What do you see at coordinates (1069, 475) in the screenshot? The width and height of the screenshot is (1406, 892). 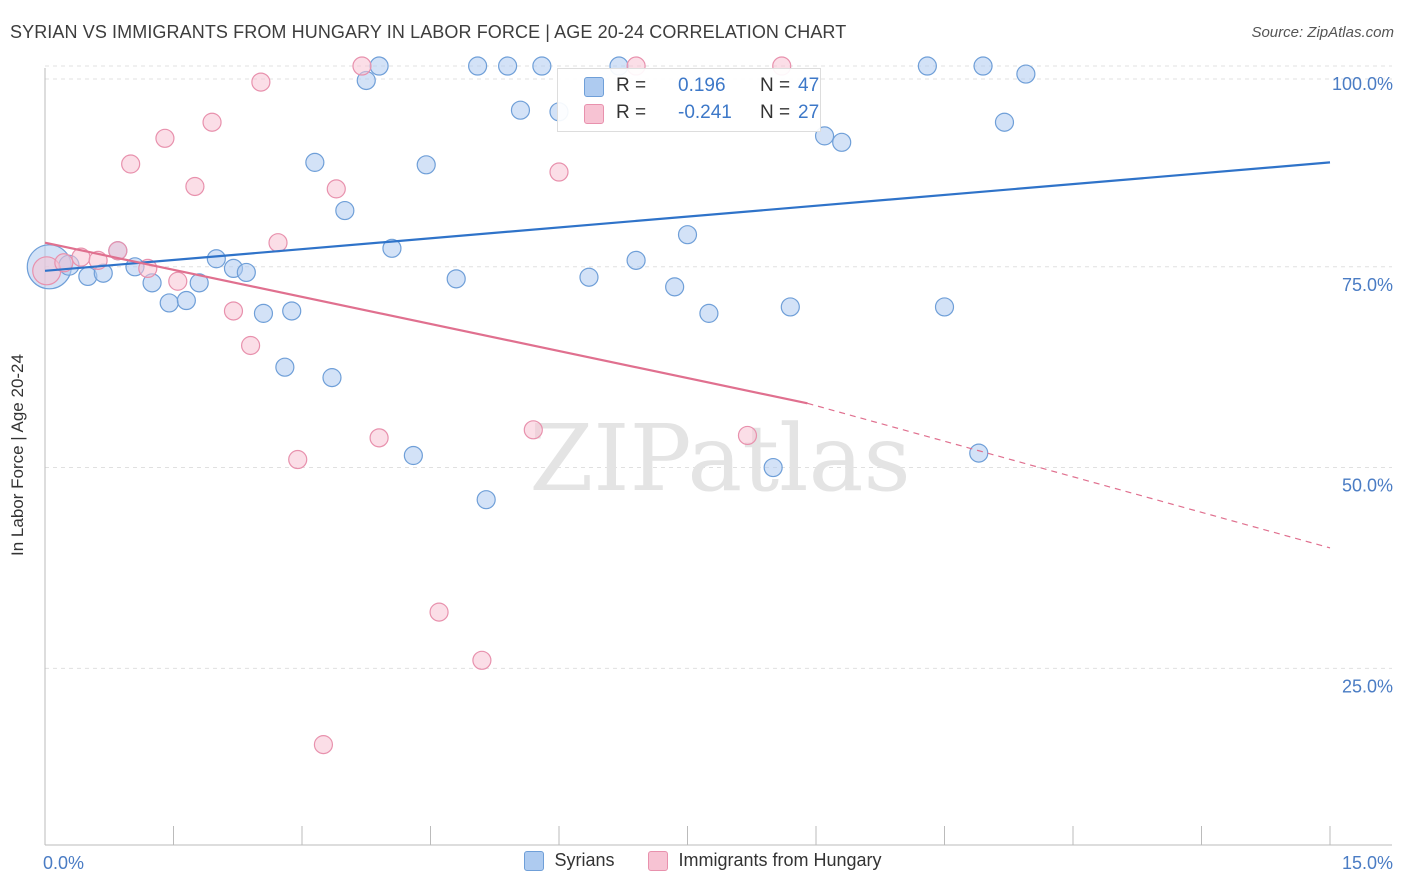 I see `trend-line-extension-hungary` at bounding box center [1069, 475].